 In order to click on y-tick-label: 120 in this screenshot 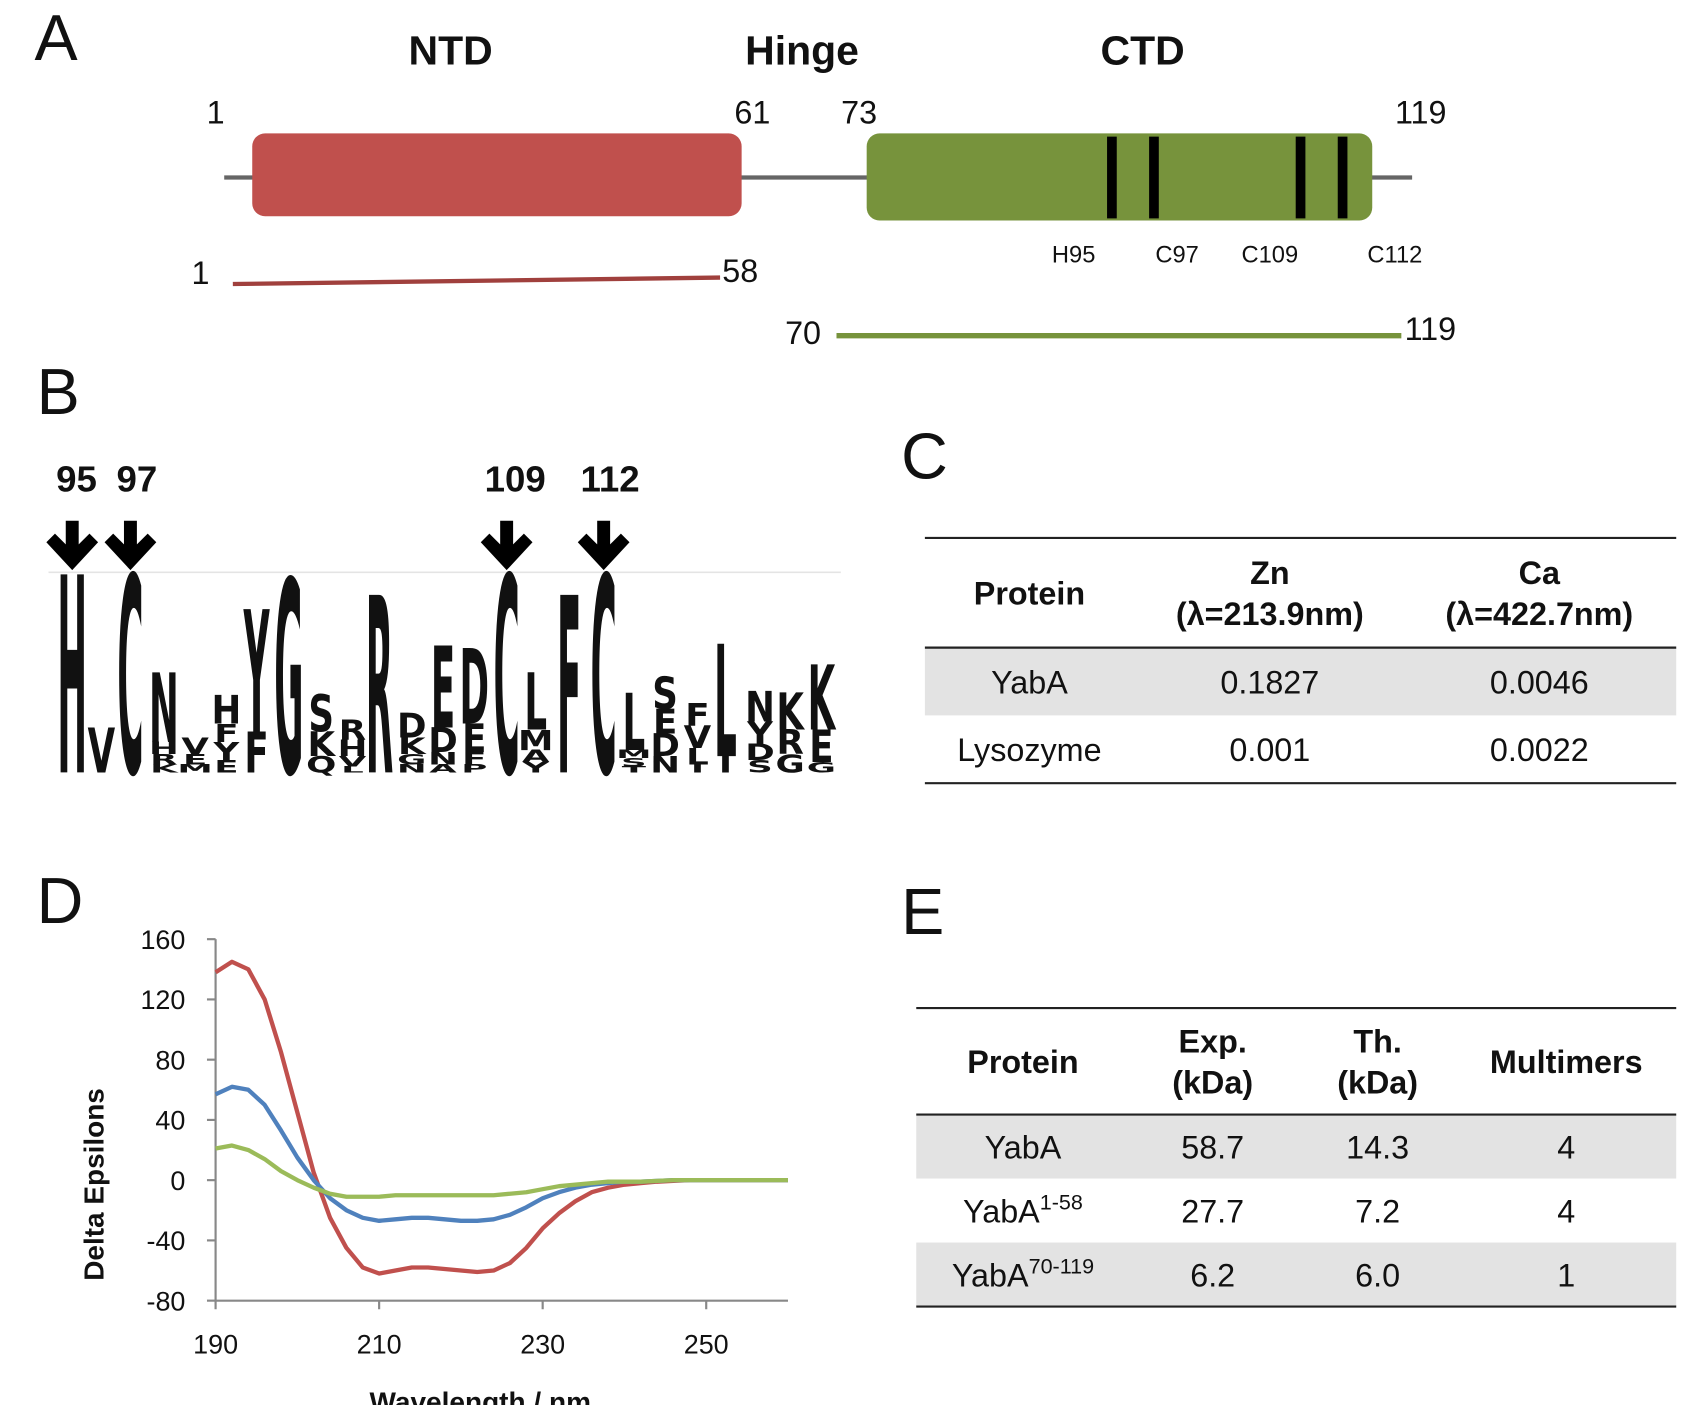, I will do `click(162, 1000)`.